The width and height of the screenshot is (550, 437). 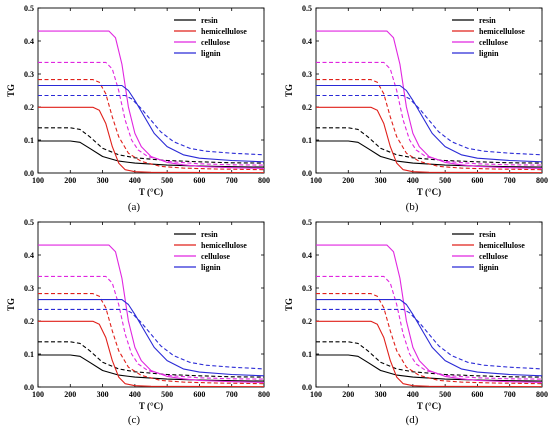 What do you see at coordinates (134, 207) in the screenshot?
I see `panel-label: (a)` at bounding box center [134, 207].